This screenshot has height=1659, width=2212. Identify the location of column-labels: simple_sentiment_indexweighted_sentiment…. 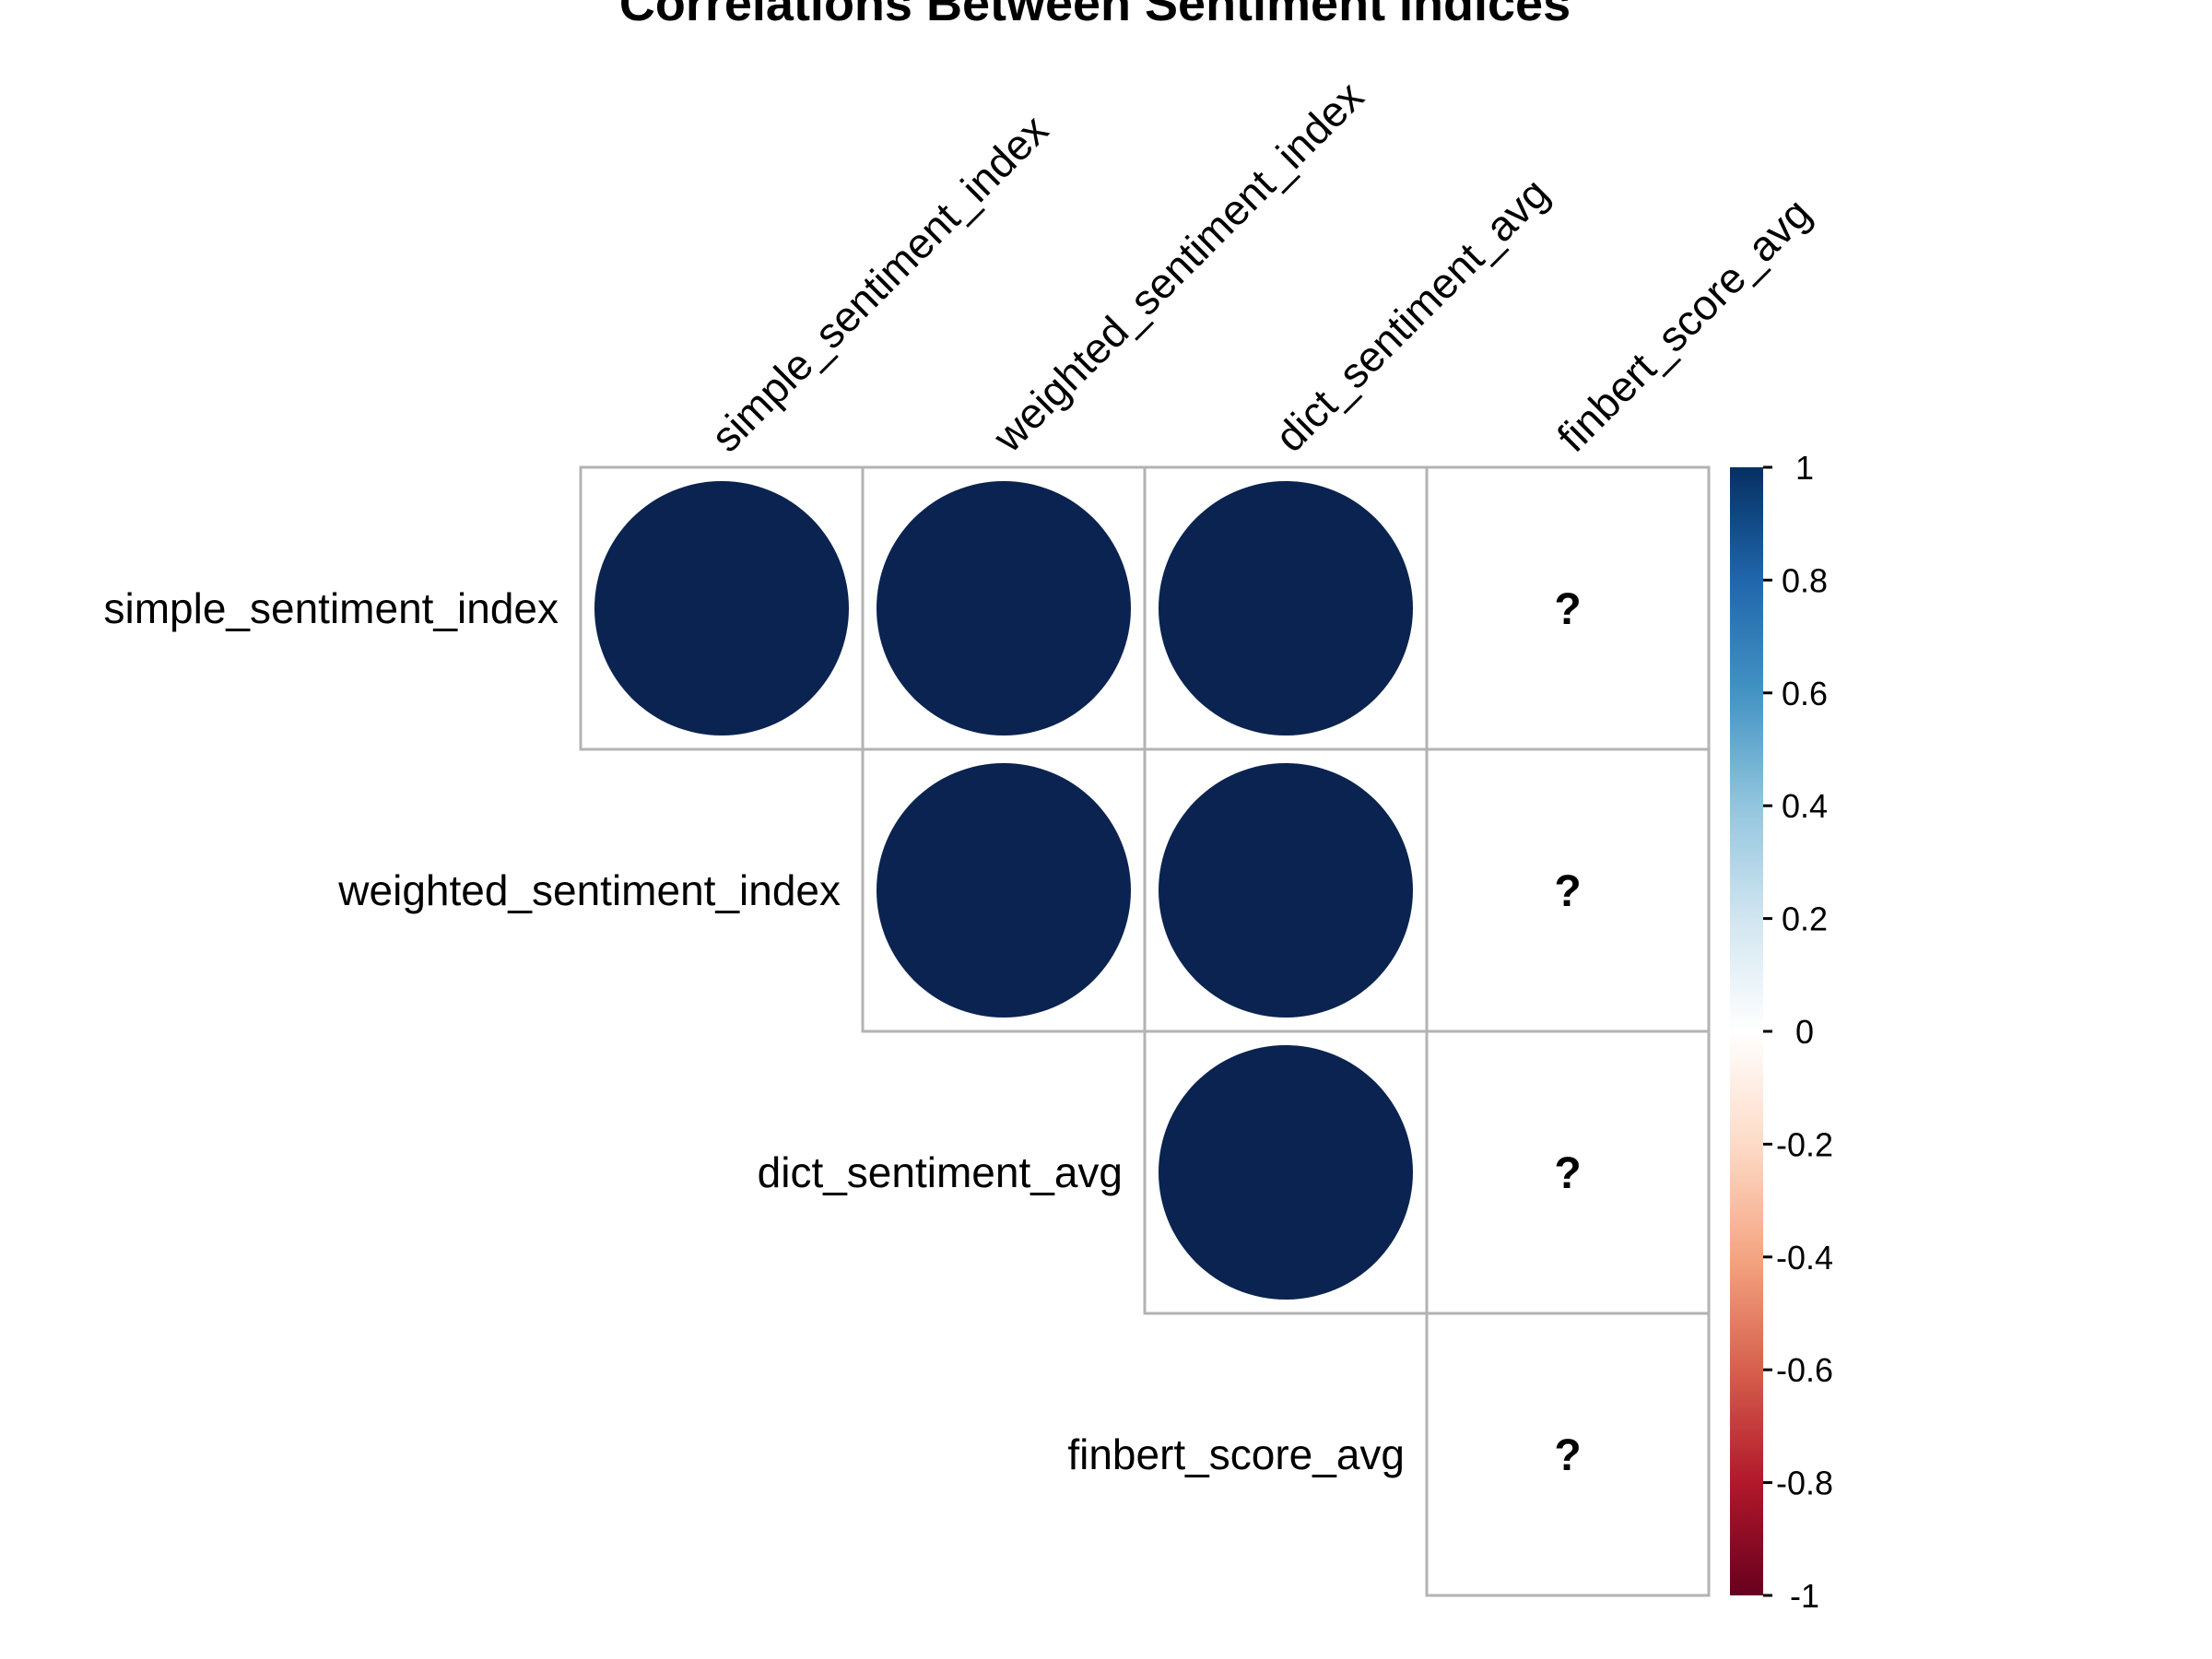
(1260, 267).